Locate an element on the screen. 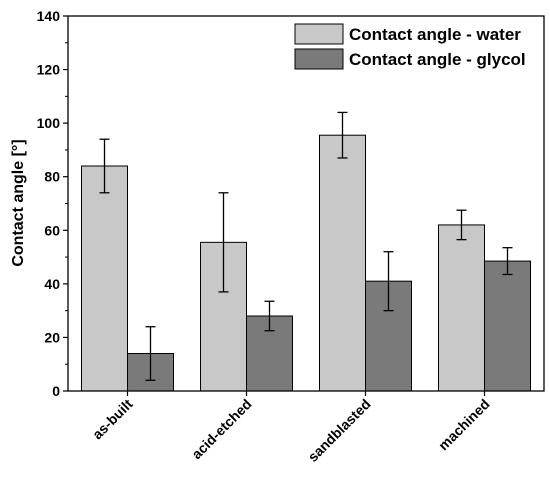 The image size is (550, 488). x-tick-label-as-built: as-built is located at coordinates (112, 419).